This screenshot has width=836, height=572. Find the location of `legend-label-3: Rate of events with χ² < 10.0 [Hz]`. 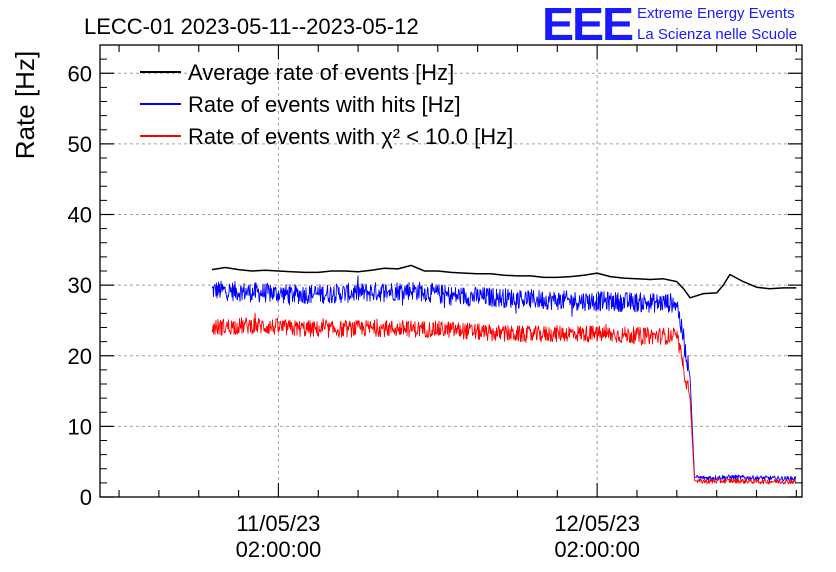

legend-label-3: Rate of events with χ² < 10.0 [Hz] is located at coordinates (350, 136).